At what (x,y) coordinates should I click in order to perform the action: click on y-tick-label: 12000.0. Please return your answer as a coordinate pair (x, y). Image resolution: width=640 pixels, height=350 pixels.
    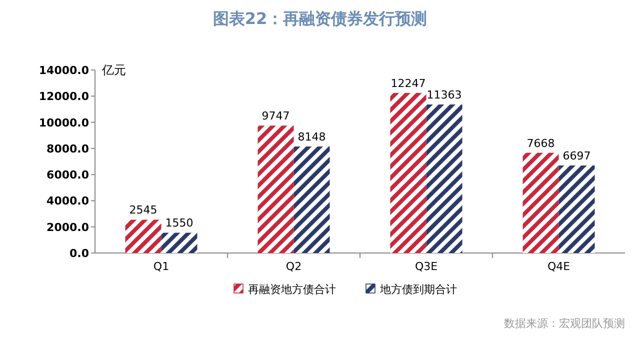
    Looking at the image, I should click on (64, 97).